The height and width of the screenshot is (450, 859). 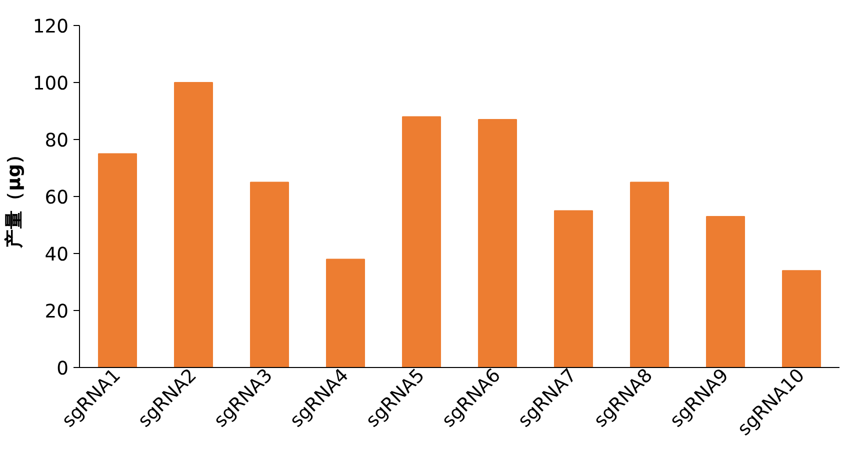 What do you see at coordinates (56, 255) in the screenshot?
I see `y-tick-label: 40` at bounding box center [56, 255].